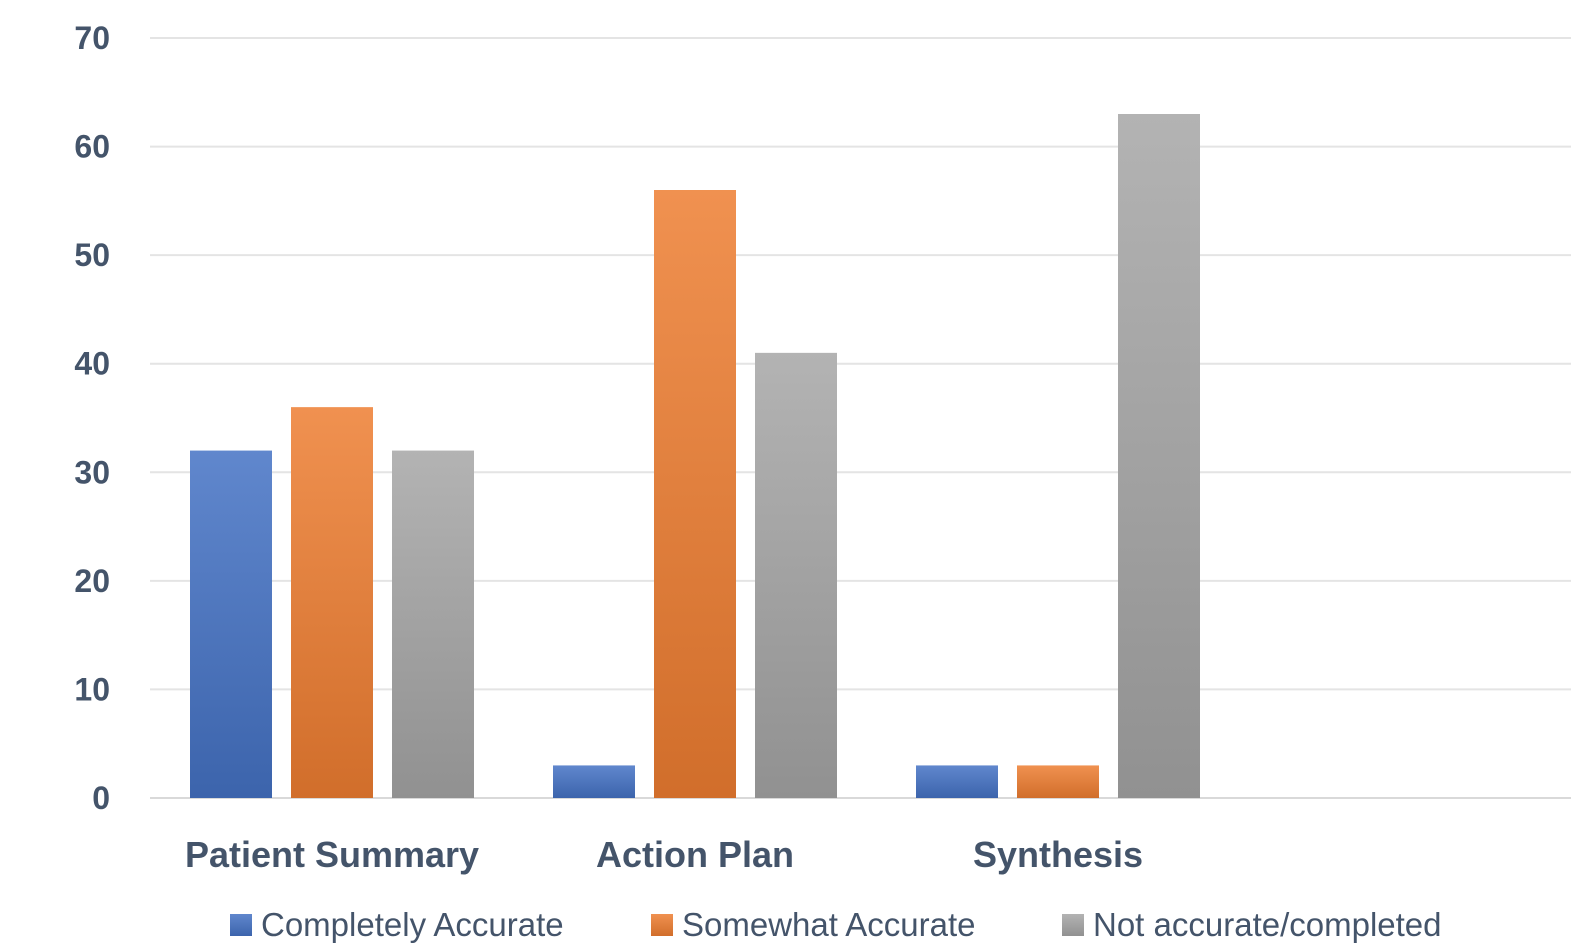 Image resolution: width=1571 pixels, height=949 pixels. I want to click on bar-action-plan-completely-accurate, so click(594, 781).